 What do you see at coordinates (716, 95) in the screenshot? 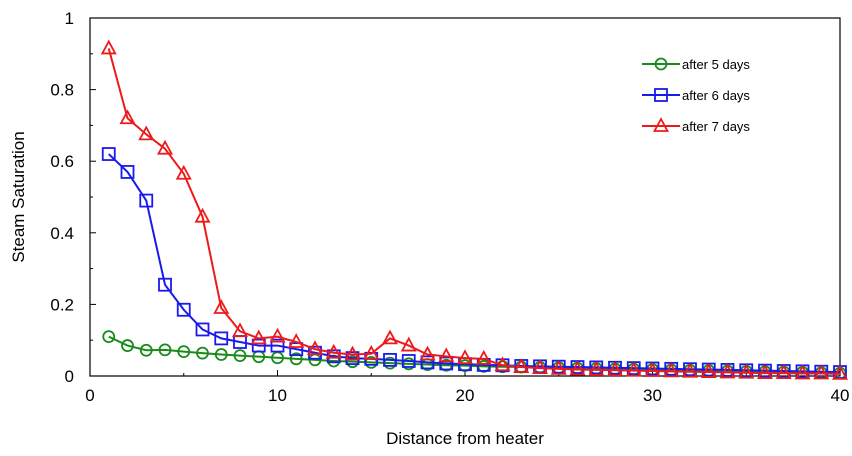
I see `legend-label: after 6 days` at bounding box center [716, 95].